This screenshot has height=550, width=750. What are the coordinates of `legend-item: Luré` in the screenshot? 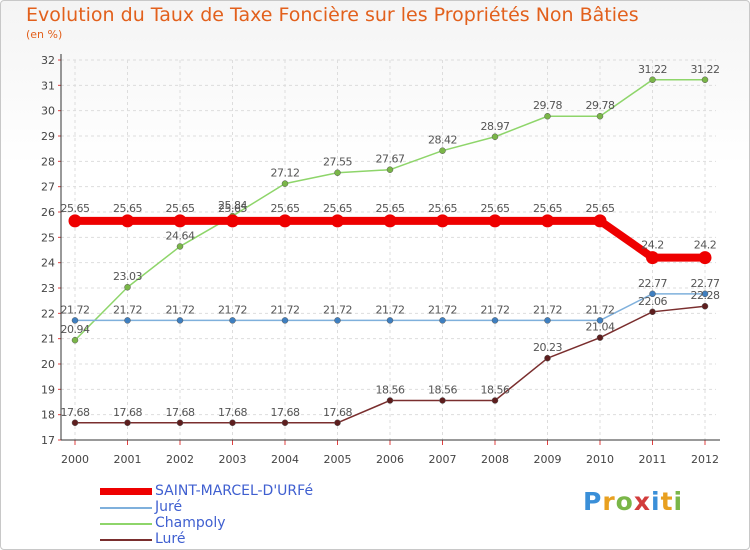 It's located at (220, 539).